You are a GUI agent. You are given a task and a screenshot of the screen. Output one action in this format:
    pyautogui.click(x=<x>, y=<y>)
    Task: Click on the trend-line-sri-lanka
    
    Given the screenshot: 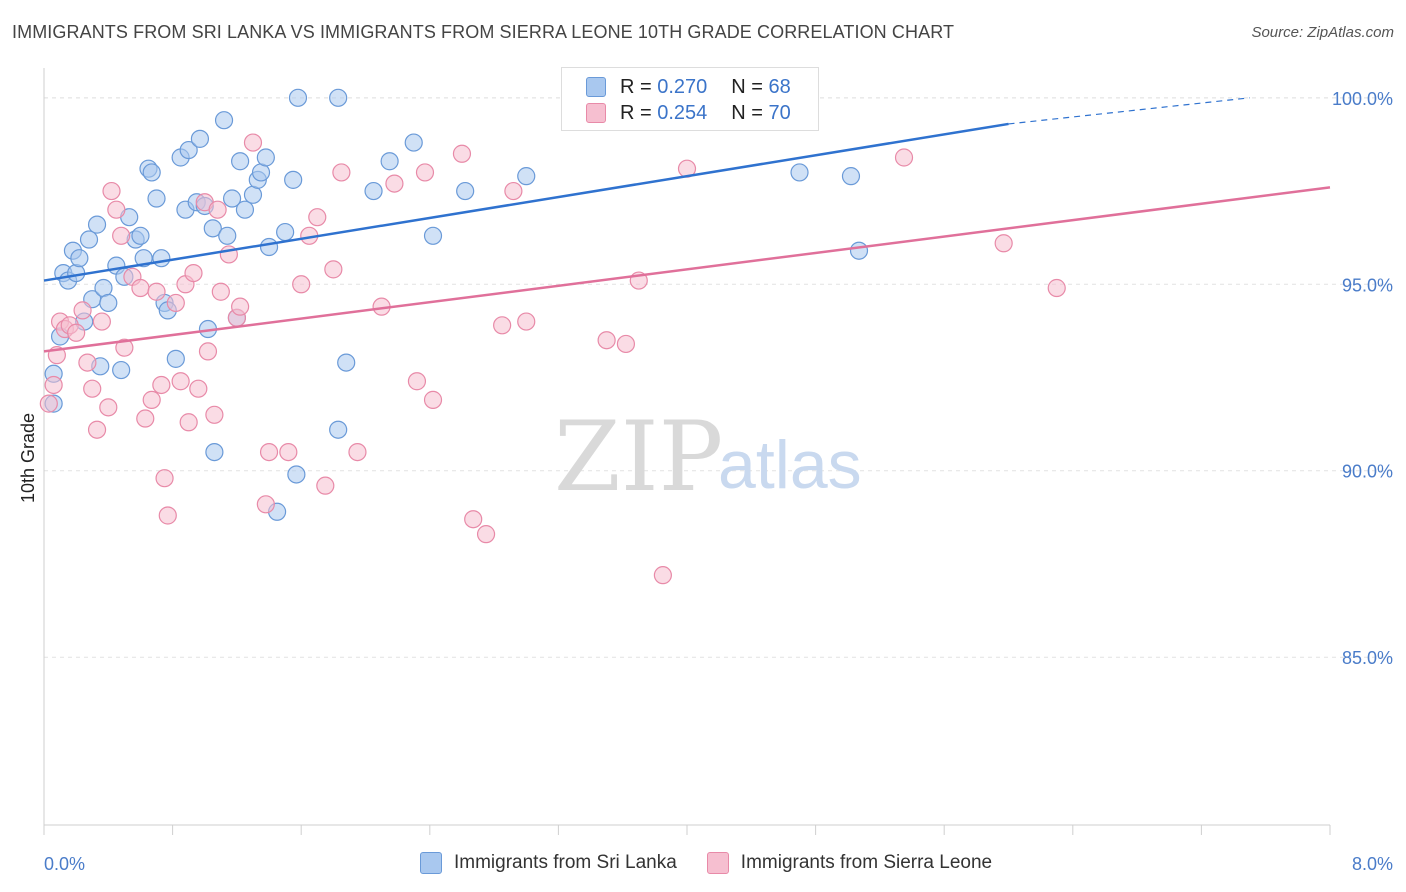 What is the action you would take?
    pyautogui.click(x=526, y=202)
    